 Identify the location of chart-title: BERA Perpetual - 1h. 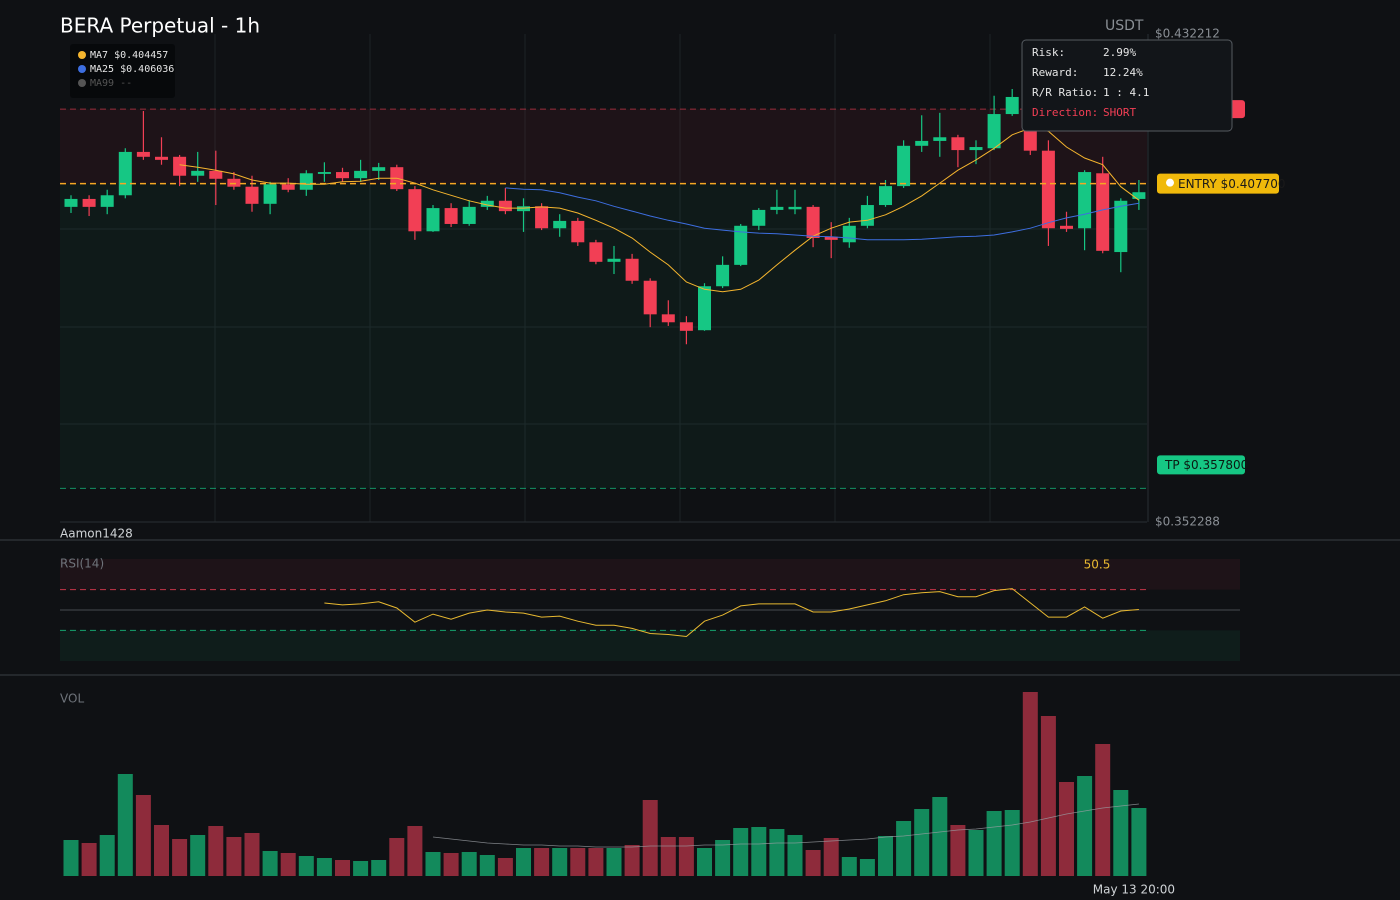
(160, 26).